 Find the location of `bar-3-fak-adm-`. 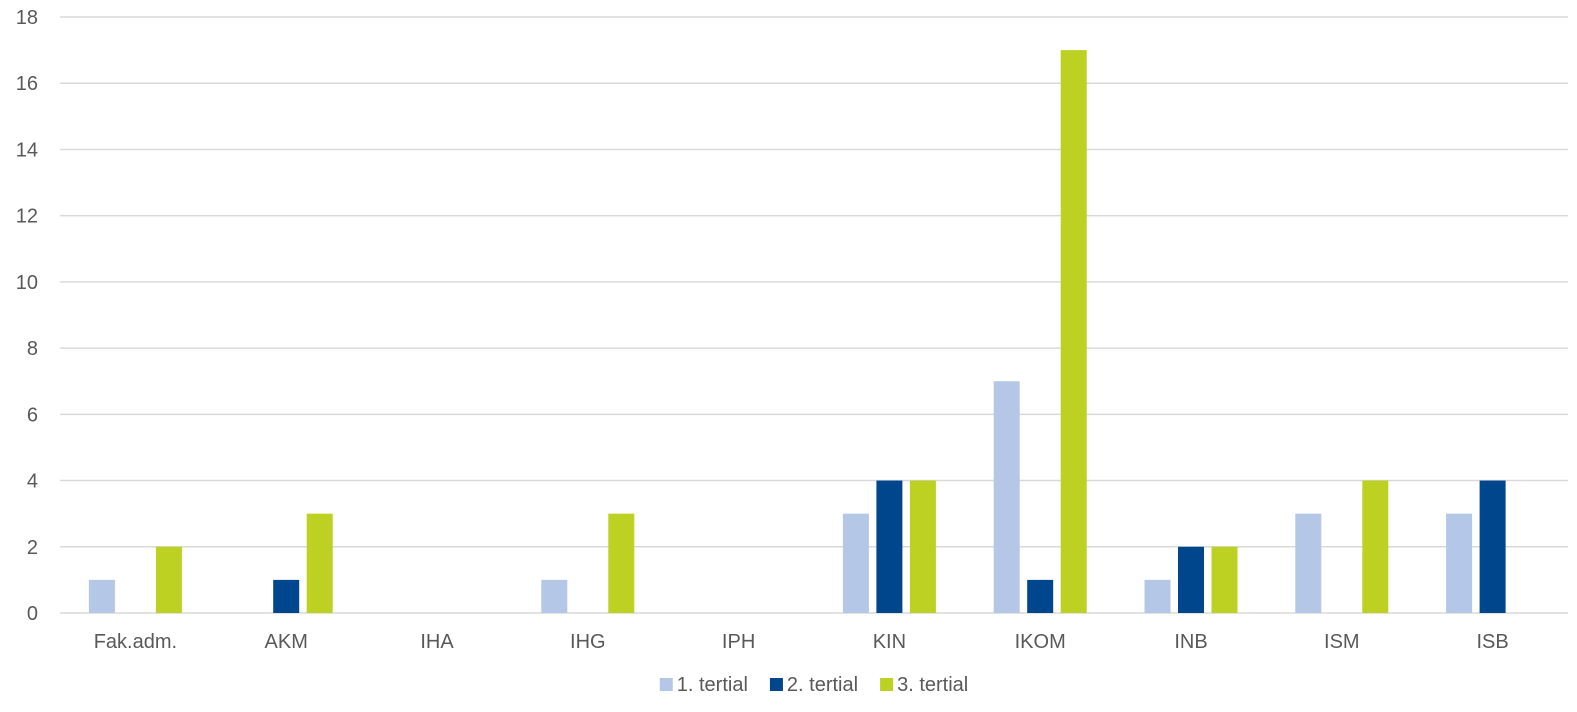

bar-3-fak-adm- is located at coordinates (168, 579).